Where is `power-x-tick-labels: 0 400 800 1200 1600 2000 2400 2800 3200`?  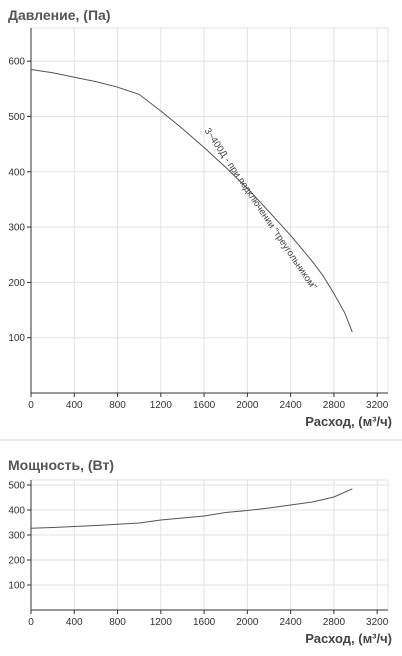 power-x-tick-labels: 0 400 800 1200 1600 2000 2400 2800 3200 is located at coordinates (208, 622).